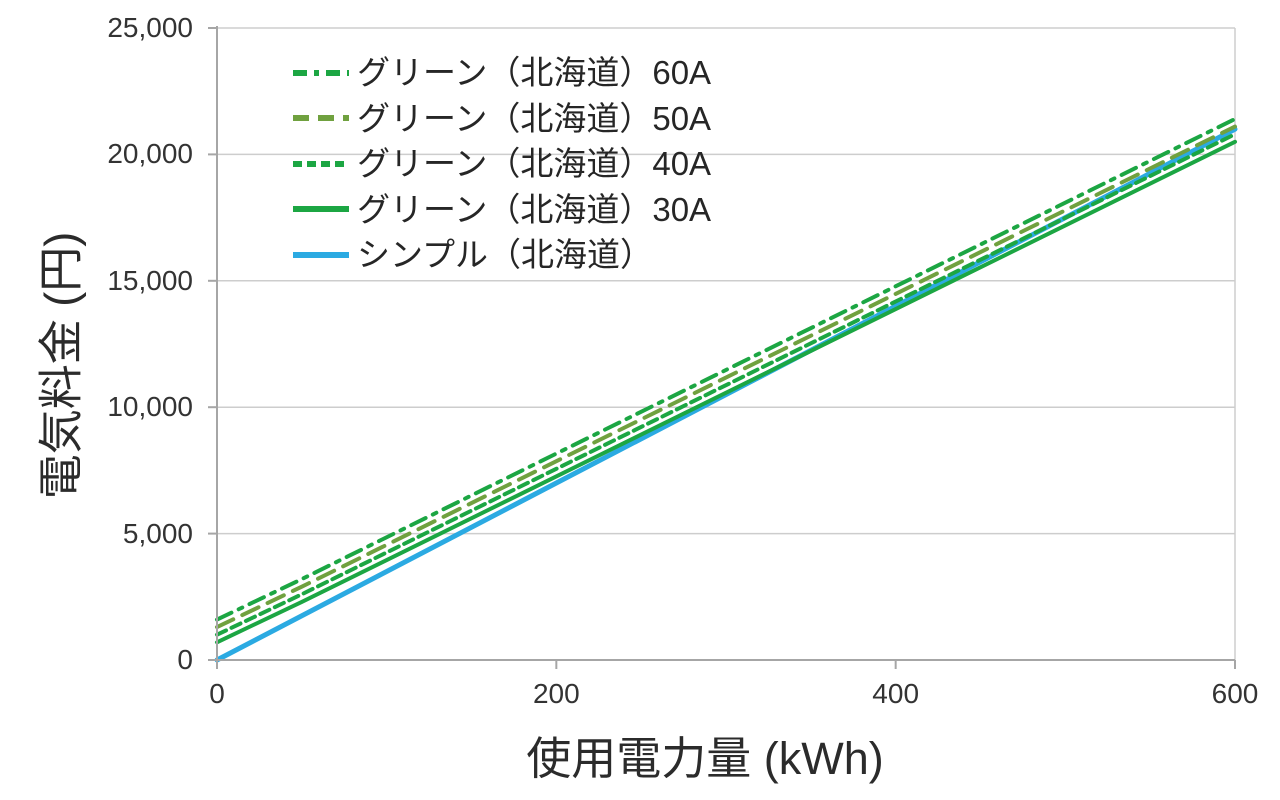  What do you see at coordinates (1235, 693) in the screenshot?
I see `x-tick-label: 600` at bounding box center [1235, 693].